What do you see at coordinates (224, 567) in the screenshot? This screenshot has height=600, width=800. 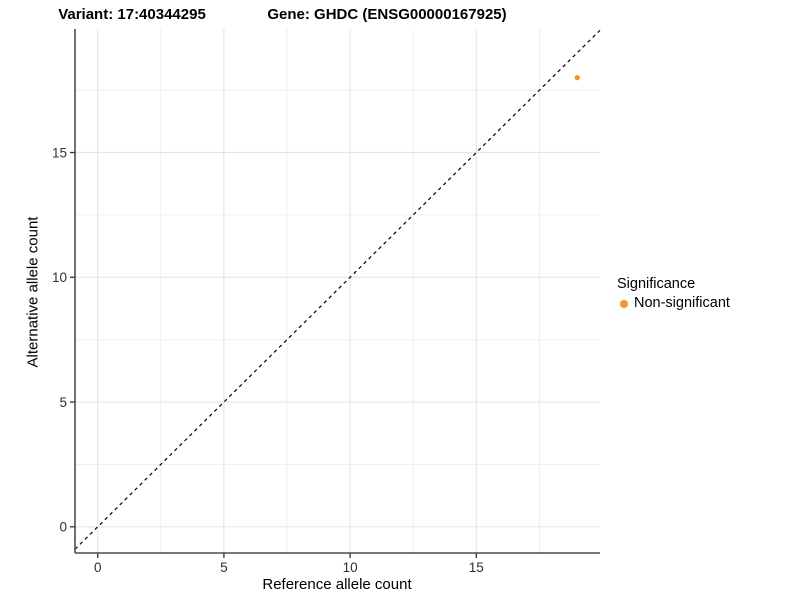 I see `x-tick-label: 5` at bounding box center [224, 567].